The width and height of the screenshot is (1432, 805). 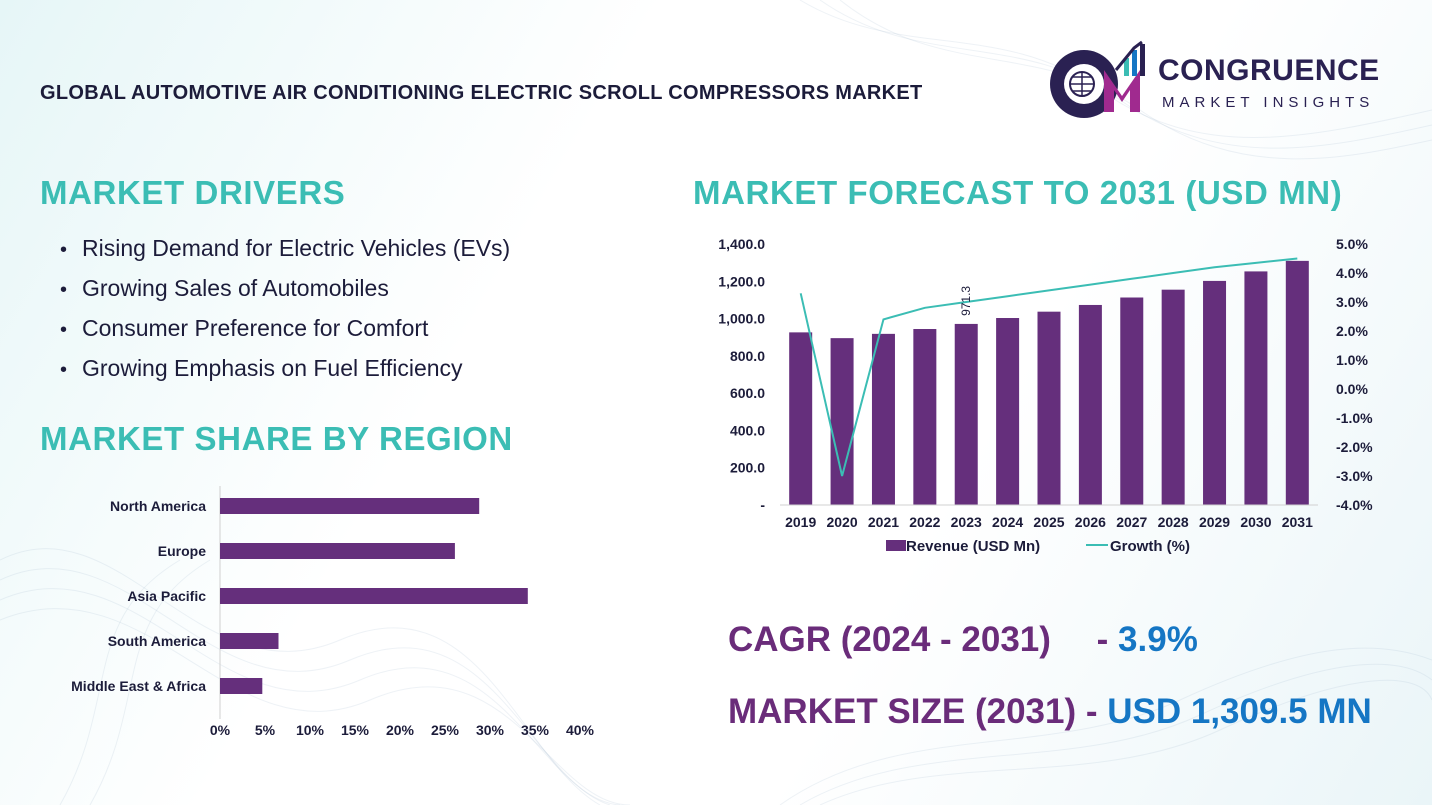 What do you see at coordinates (1352, 360) in the screenshot?
I see `y2-tick-label: 1.0%` at bounding box center [1352, 360].